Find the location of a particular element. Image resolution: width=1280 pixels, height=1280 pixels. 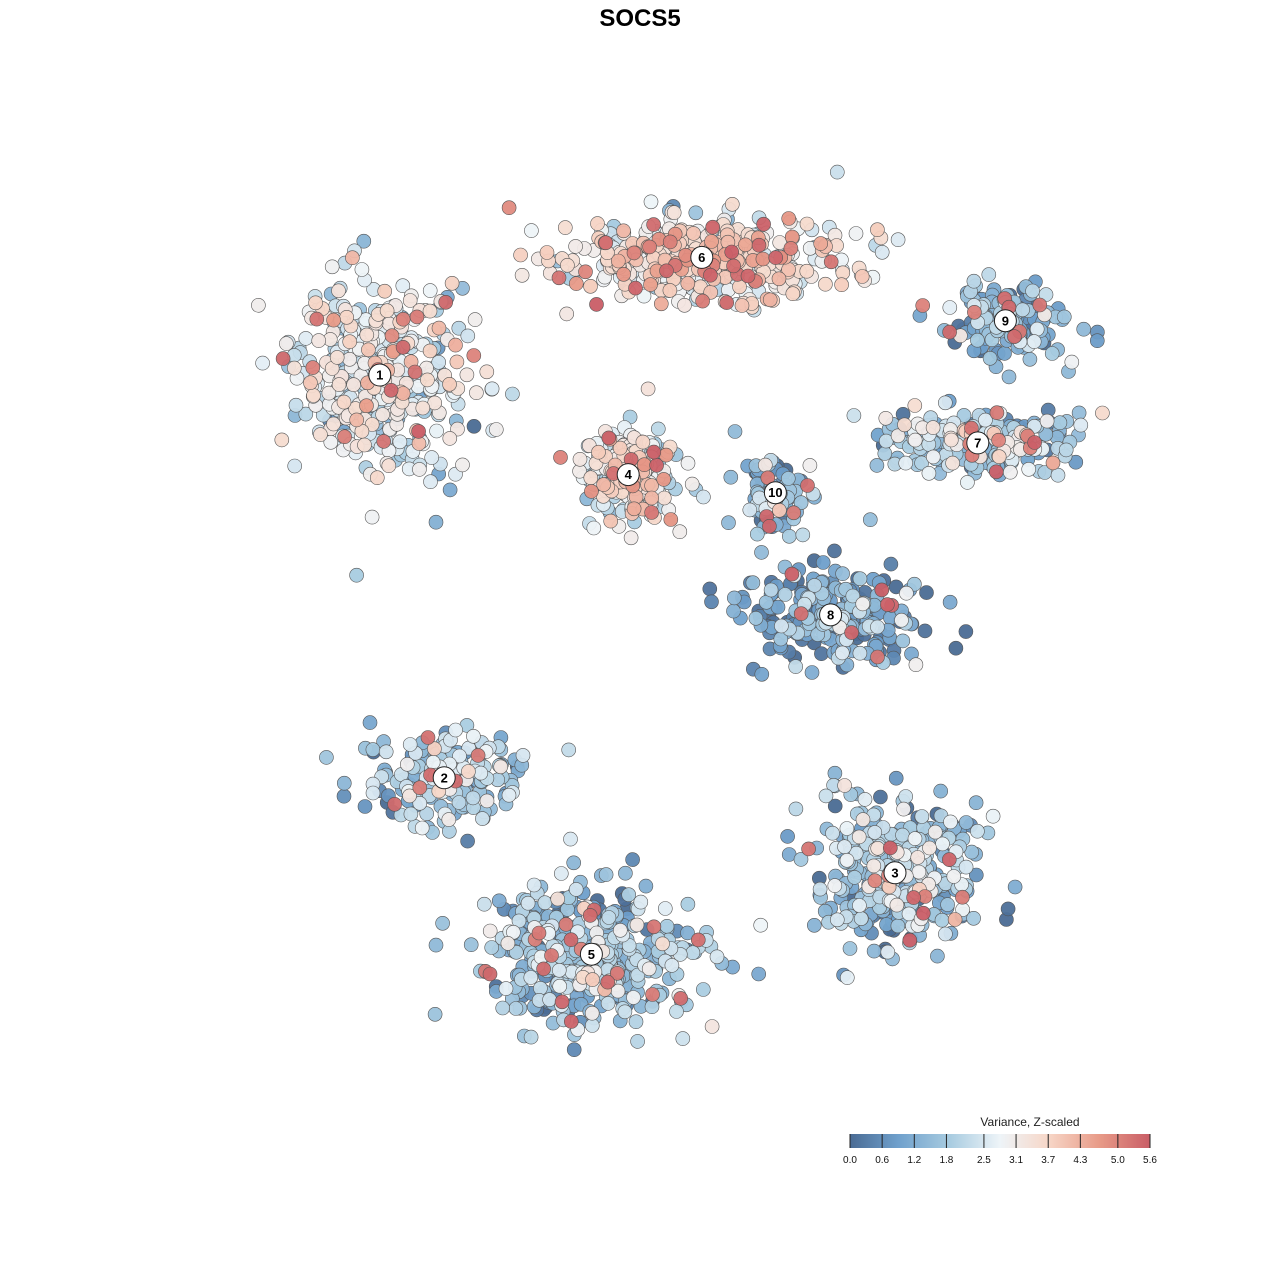

color-legend-tick-label: 3.7 is located at coordinates (1048, 1160).